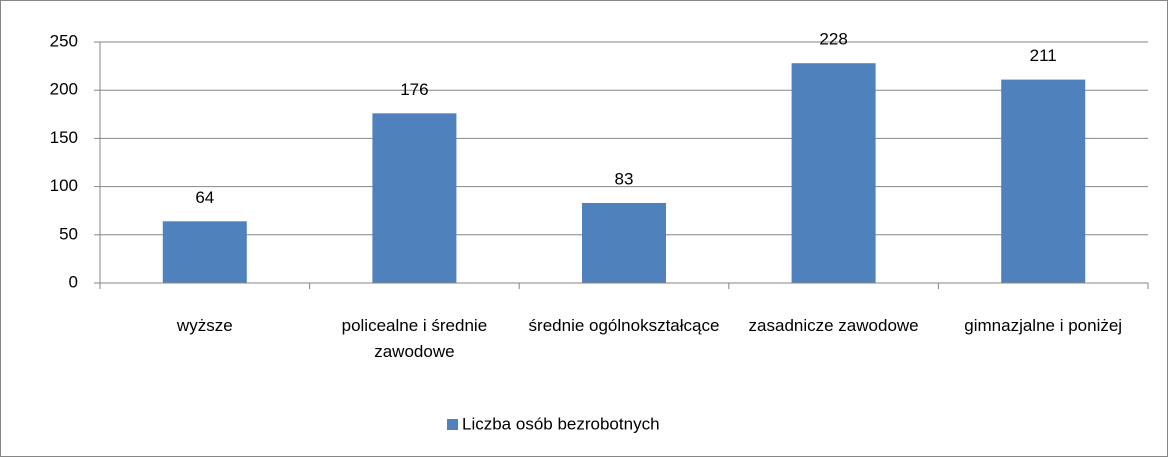  What do you see at coordinates (204, 325) in the screenshot?
I see `x-tick-label: wyższe` at bounding box center [204, 325].